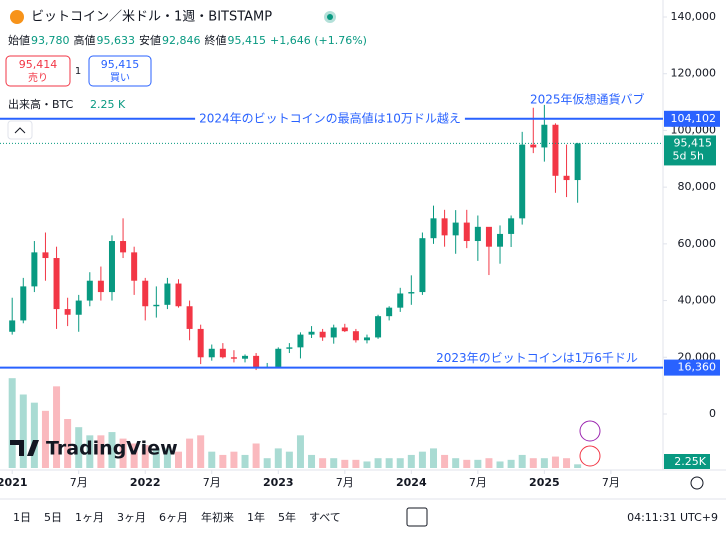 This screenshot has width=726, height=534. Describe the element at coordinates (24, 448) in the screenshot. I see `logo-icon` at that location.